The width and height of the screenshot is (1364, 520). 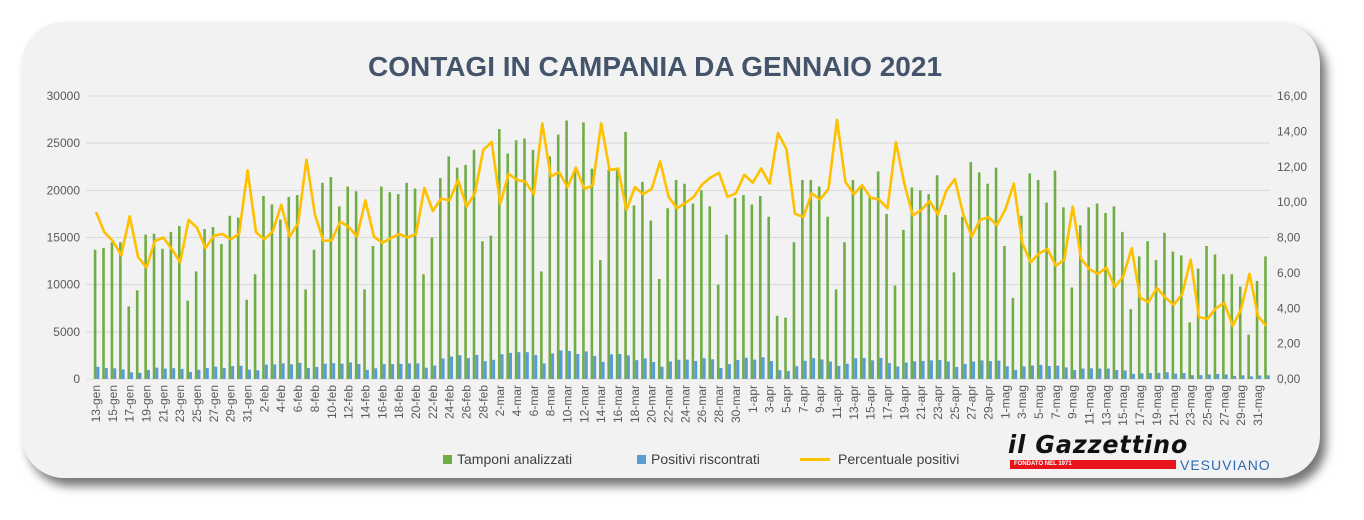 What do you see at coordinates (753, 399) in the screenshot?
I see `x-axis-tick: 1-apr` at bounding box center [753, 399].